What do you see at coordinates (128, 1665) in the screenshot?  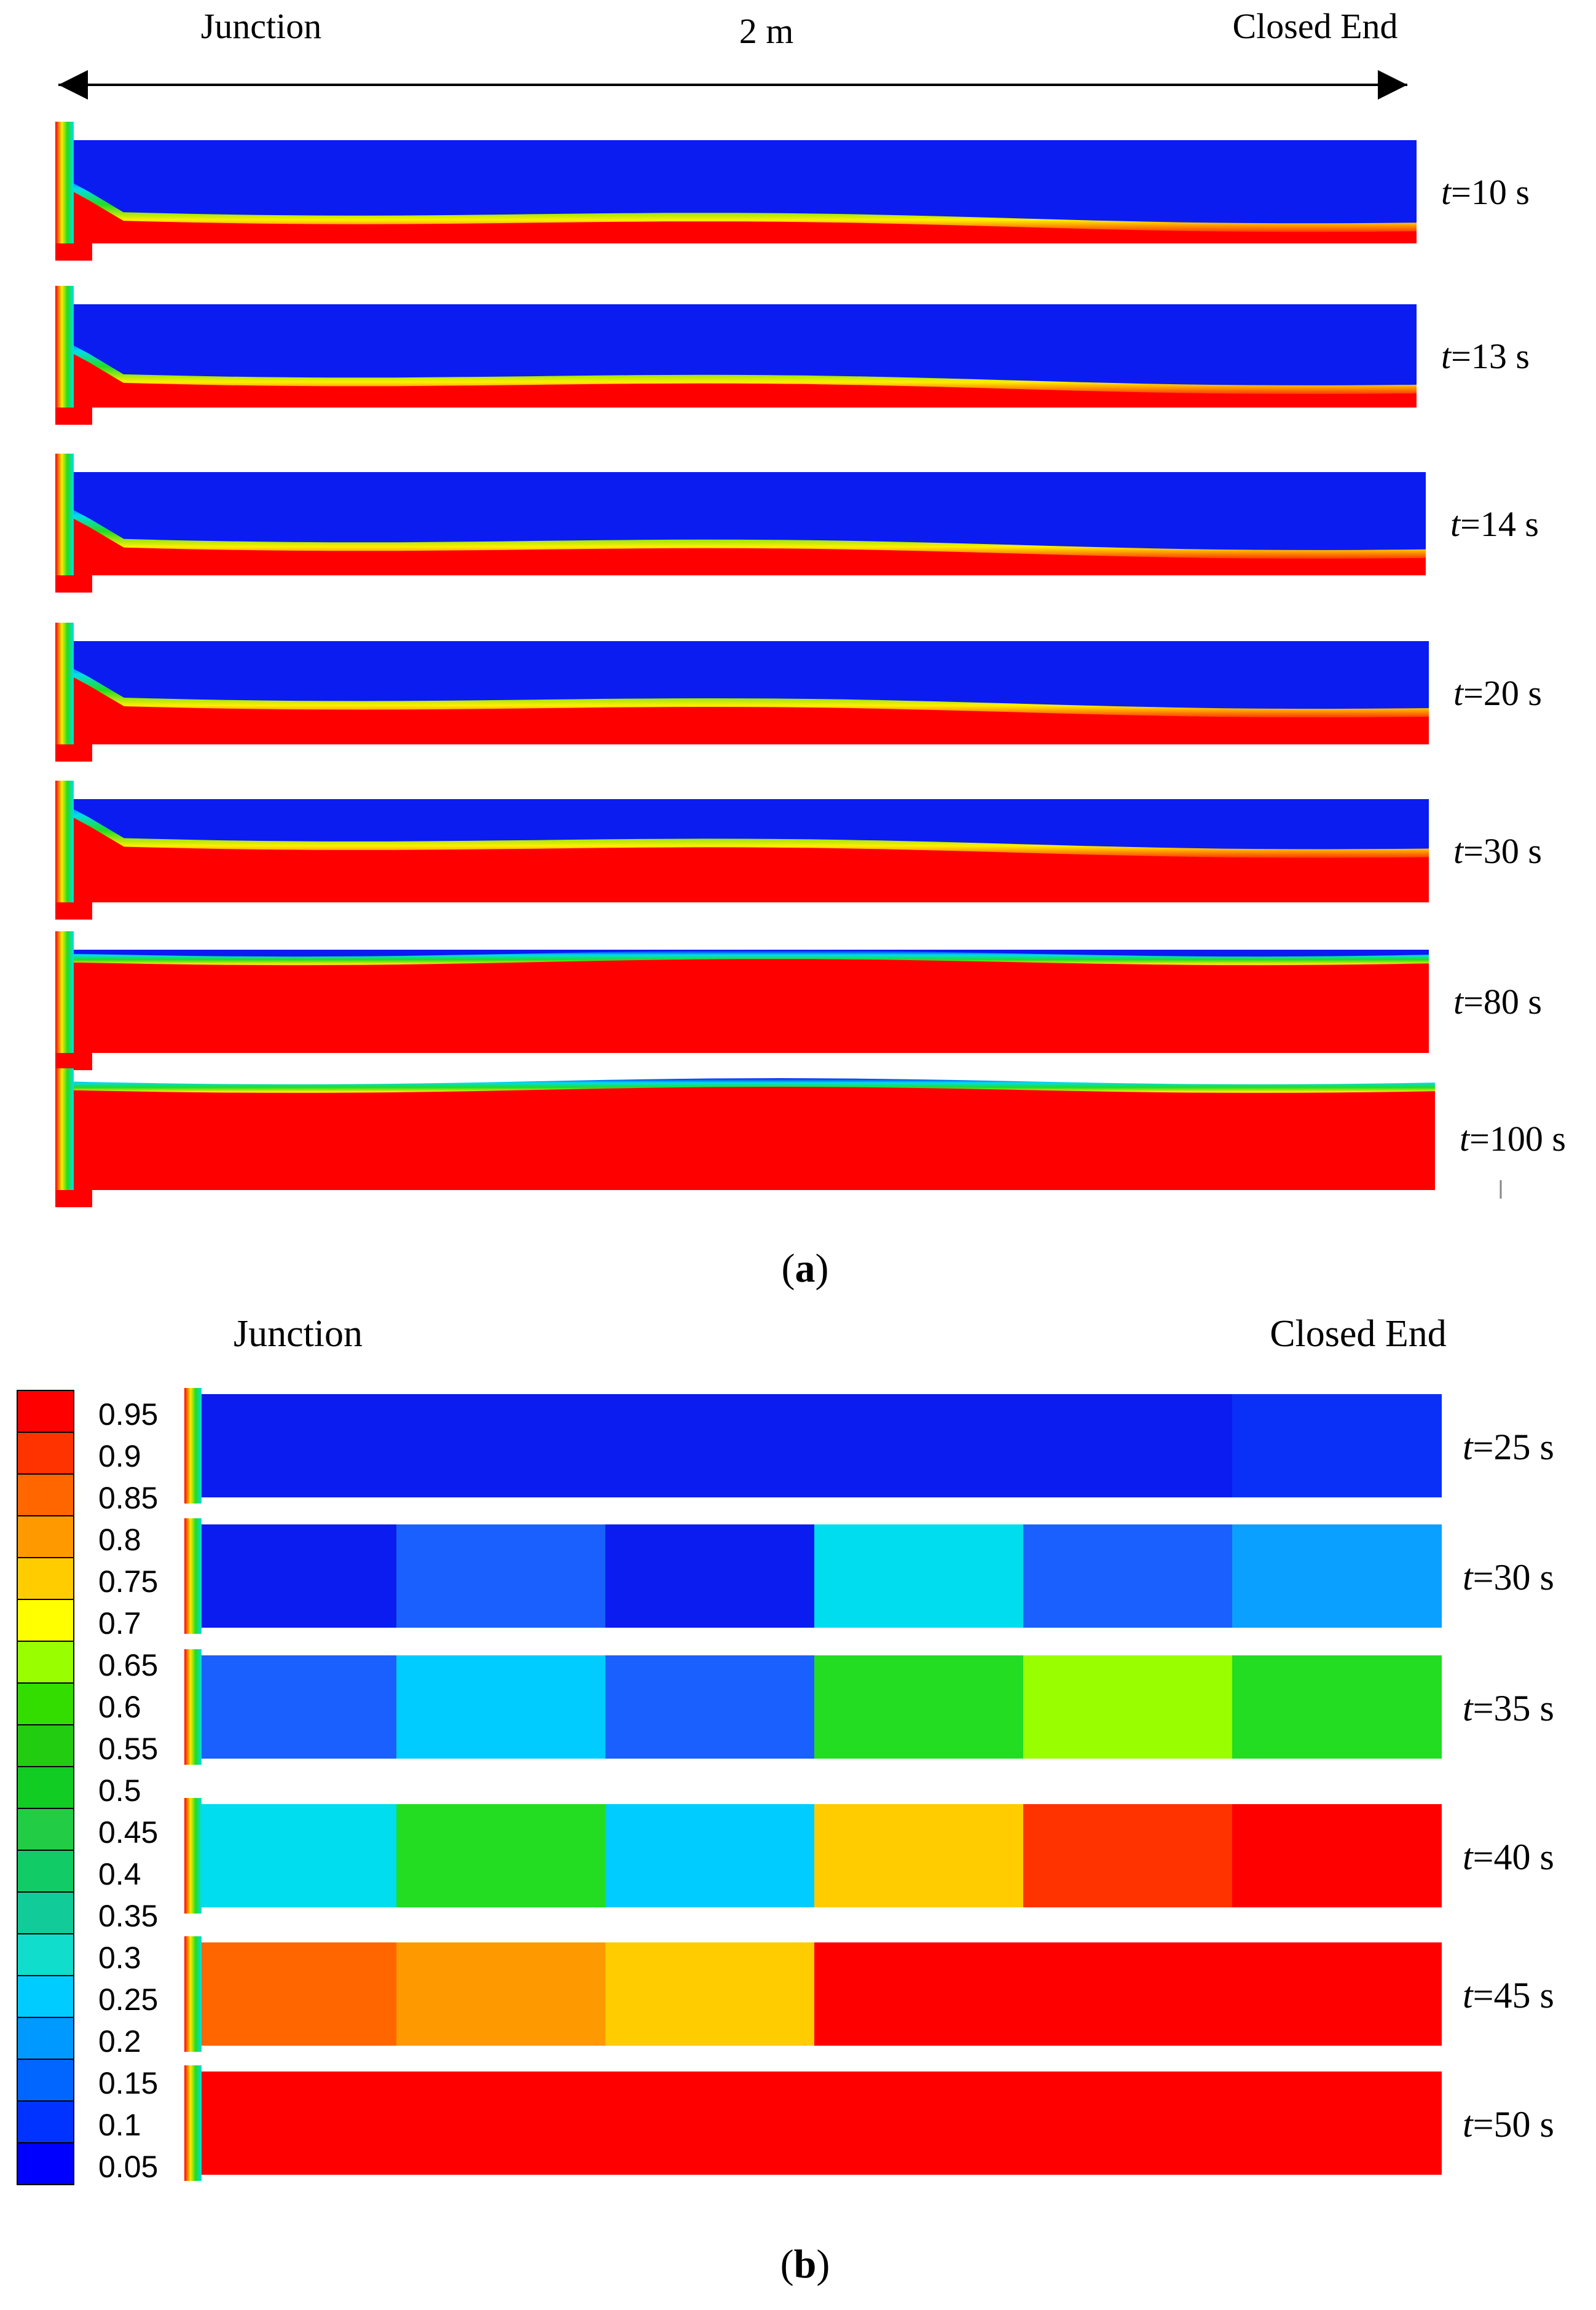 I see `colorbar-tick-label: 0.65` at bounding box center [128, 1665].